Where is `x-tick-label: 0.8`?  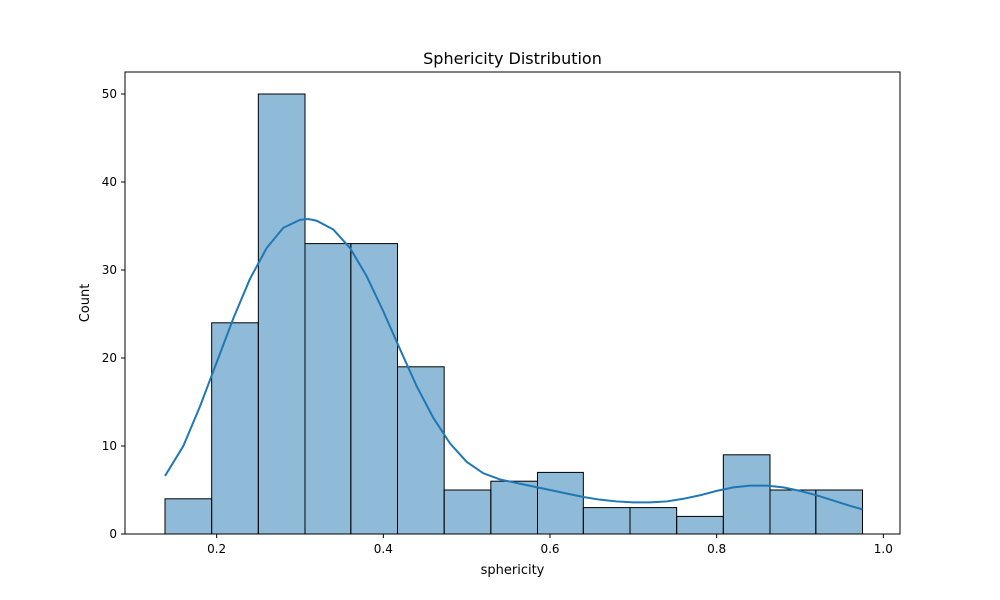
x-tick-label: 0.8 is located at coordinates (716, 549).